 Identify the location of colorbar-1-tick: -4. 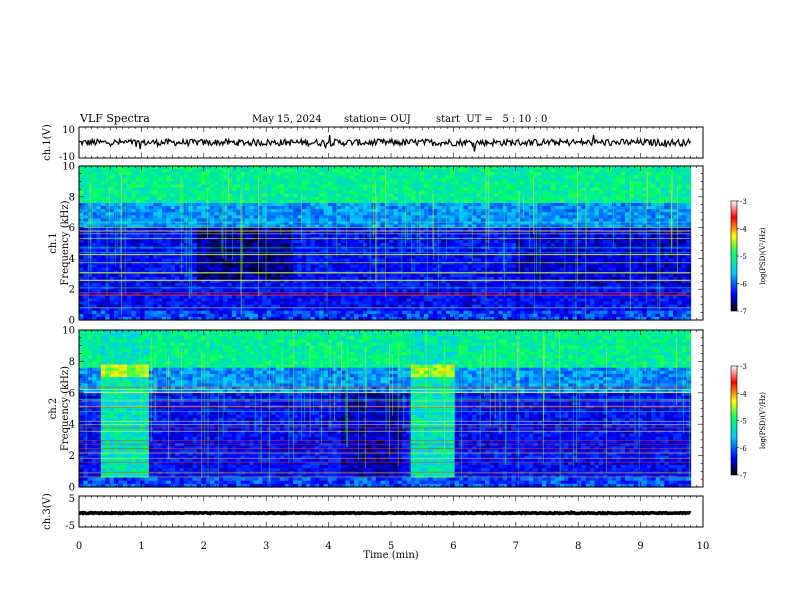
(743, 230).